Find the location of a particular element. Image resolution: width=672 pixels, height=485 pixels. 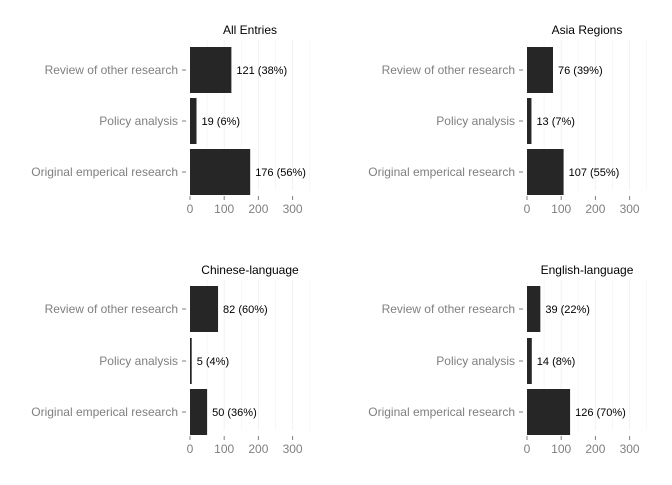

panel-title: Chinese-language is located at coordinates (250, 270).